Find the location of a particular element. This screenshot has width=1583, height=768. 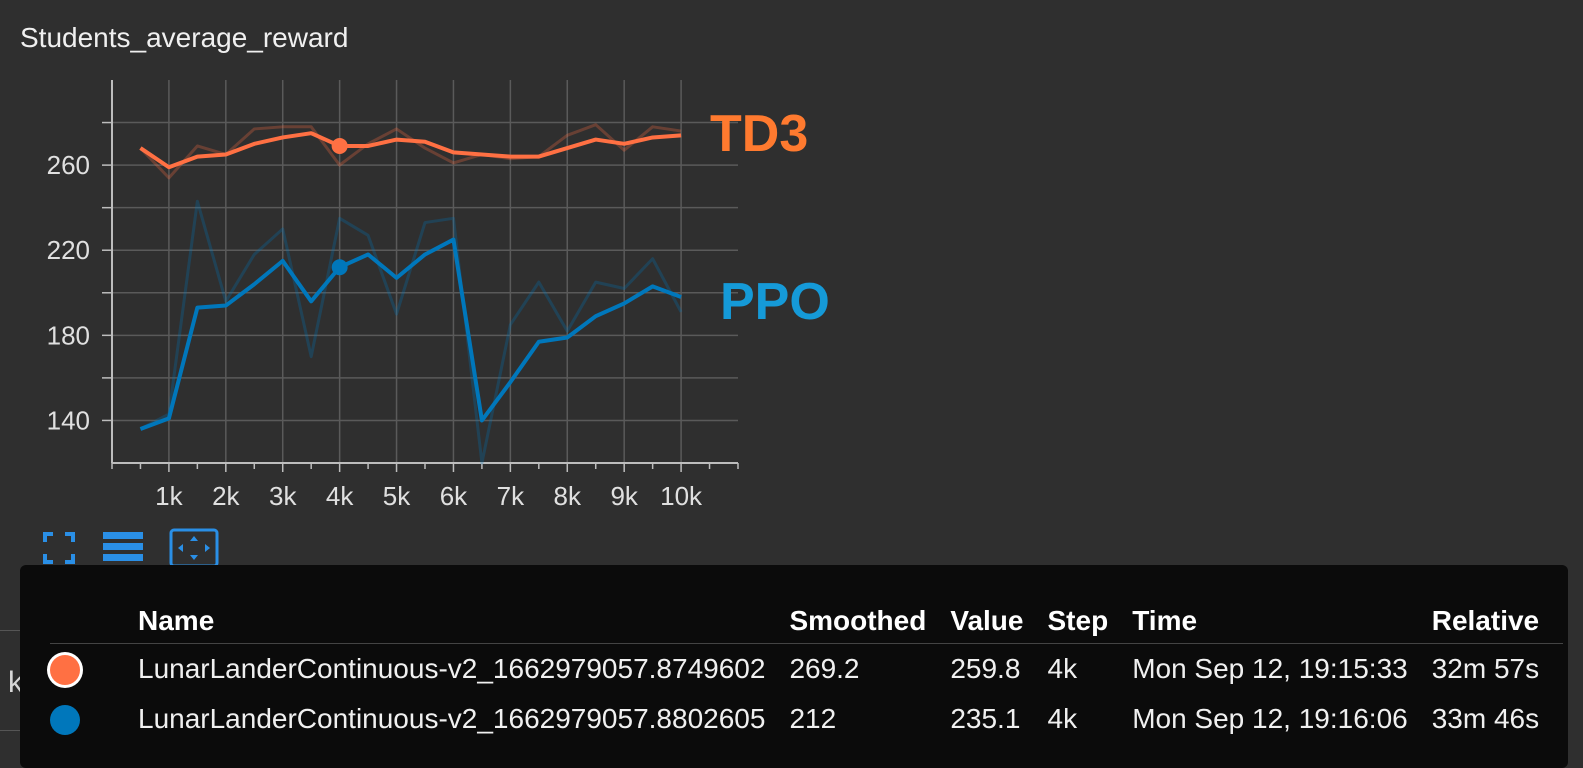

relative-value: 32m 57s is located at coordinates (1497, 668).